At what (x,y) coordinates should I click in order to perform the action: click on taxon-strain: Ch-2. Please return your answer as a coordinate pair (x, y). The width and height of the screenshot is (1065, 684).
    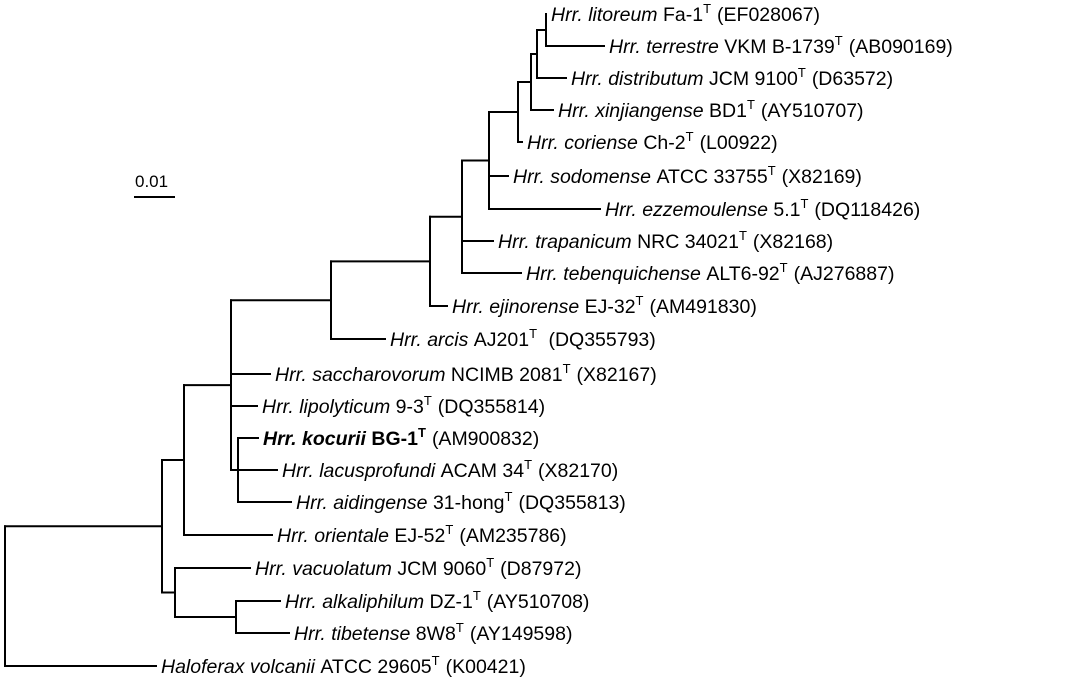
    Looking at the image, I should click on (664, 143).